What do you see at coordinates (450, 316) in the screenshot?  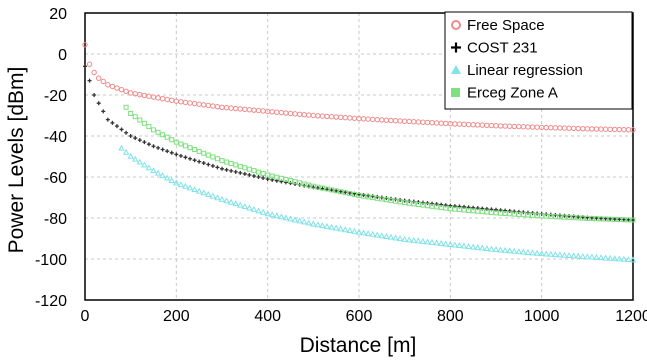 I see `x-tick-label: 800` at bounding box center [450, 316].